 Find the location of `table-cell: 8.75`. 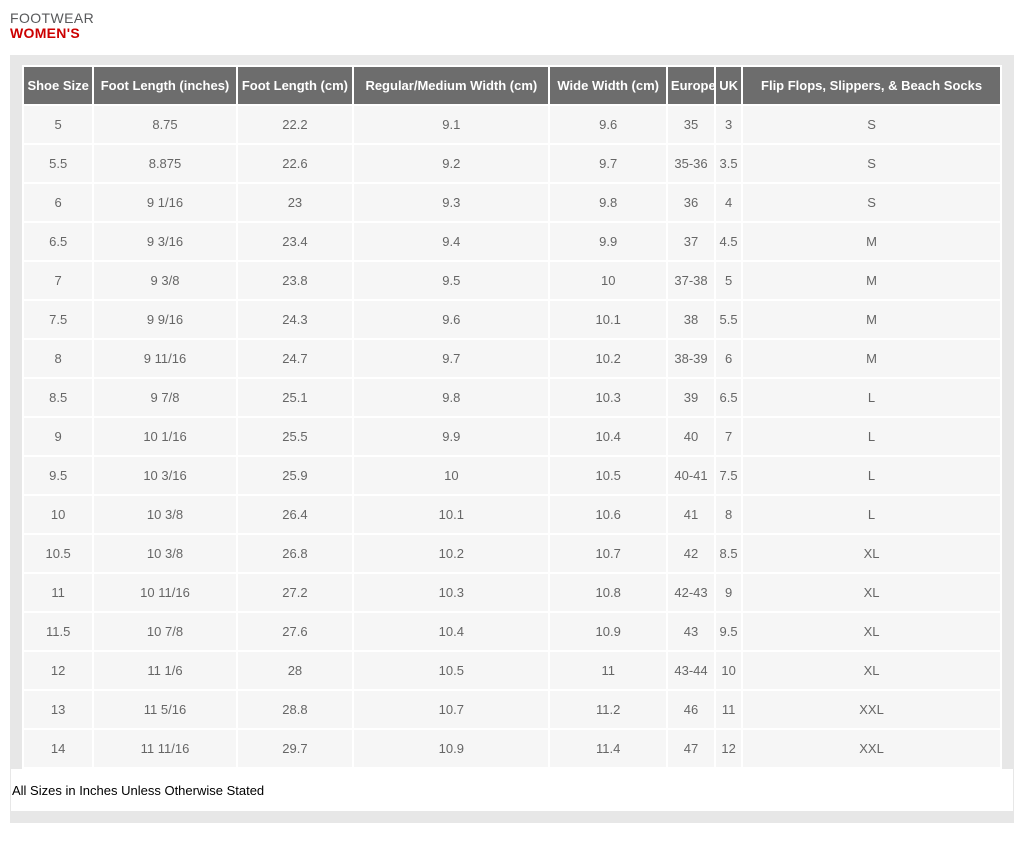

table-cell: 8.75 is located at coordinates (165, 124).